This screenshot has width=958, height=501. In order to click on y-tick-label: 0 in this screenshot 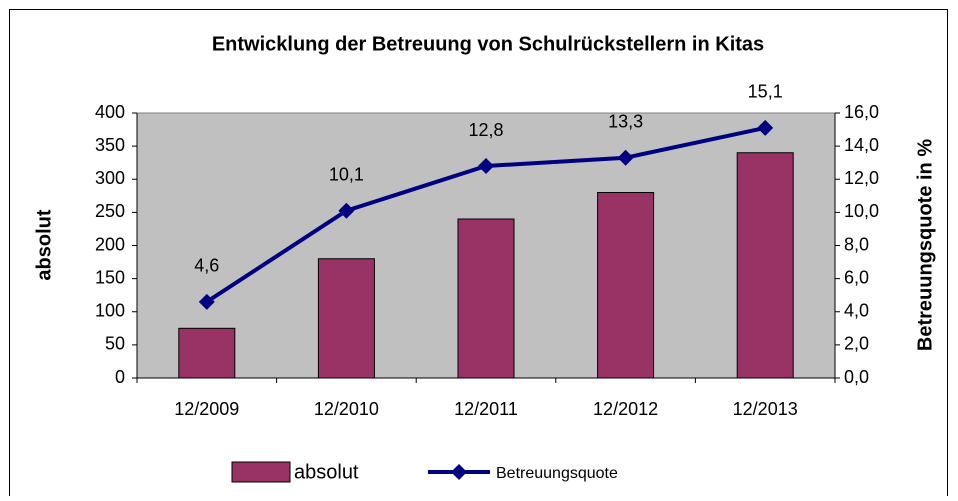, I will do `click(120, 377)`.